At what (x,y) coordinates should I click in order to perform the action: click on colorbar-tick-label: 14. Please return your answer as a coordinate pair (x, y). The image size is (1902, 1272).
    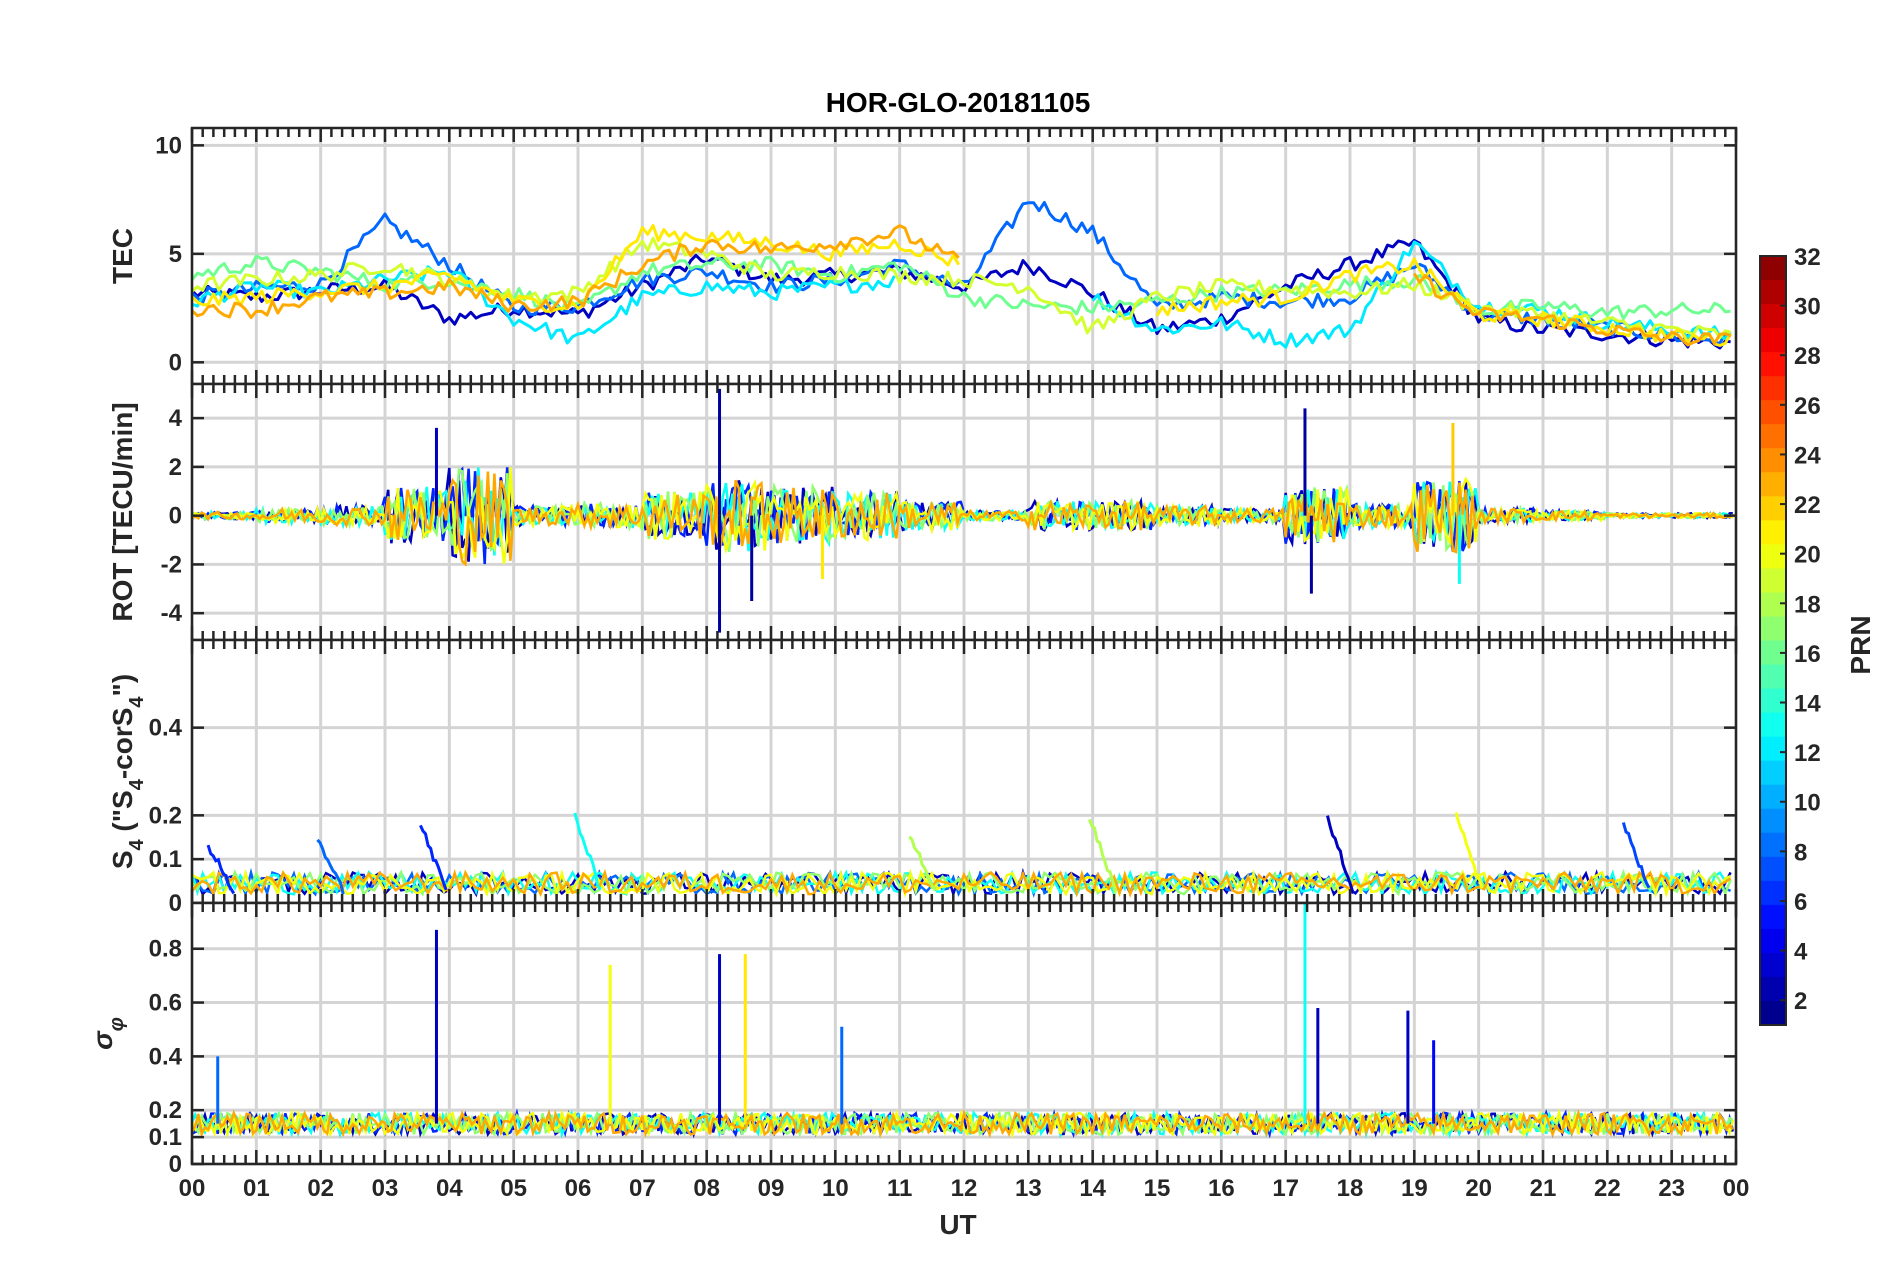
    Looking at the image, I should click on (1807, 704).